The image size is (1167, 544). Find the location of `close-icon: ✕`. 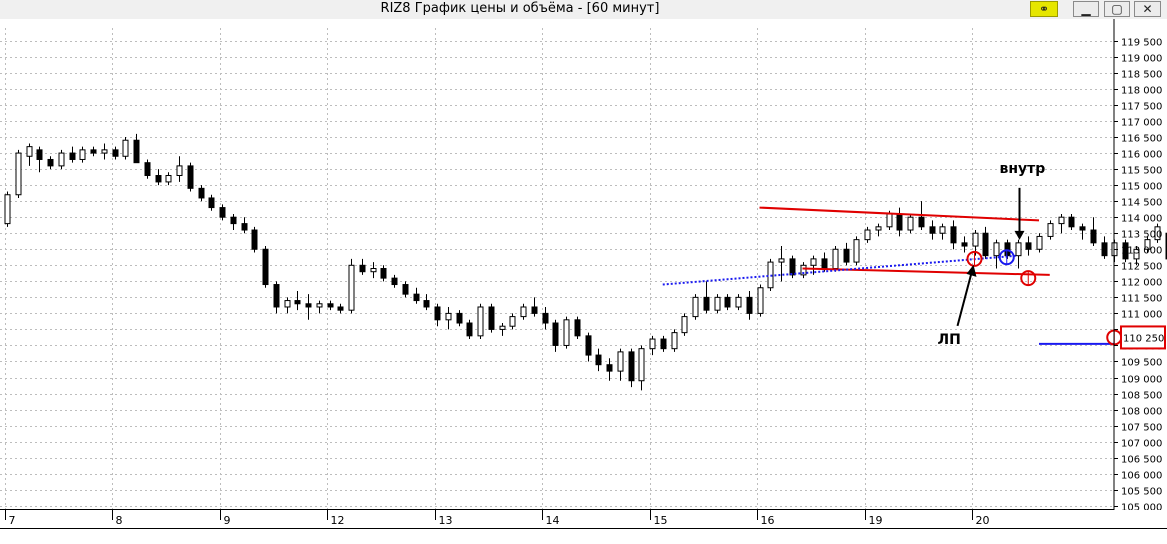

close-icon: ✕ is located at coordinates (1147, 9).